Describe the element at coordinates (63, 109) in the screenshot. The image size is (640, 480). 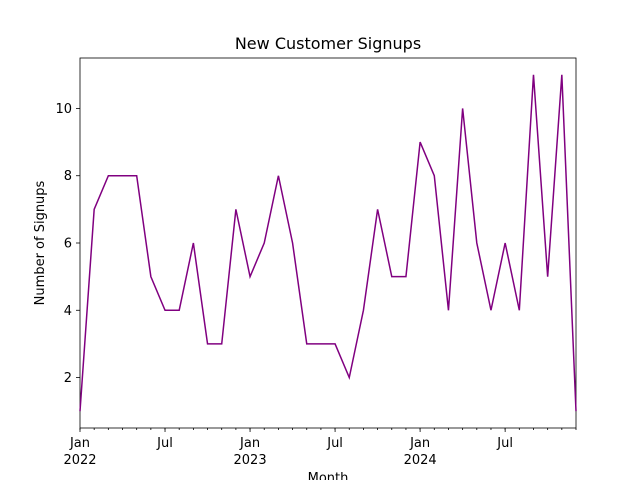
I see `y-tick-label: 10` at that location.